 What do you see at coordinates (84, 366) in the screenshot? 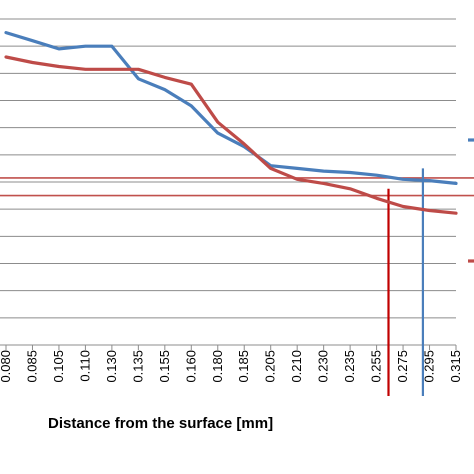
I see `x-tick-label: 0.110` at bounding box center [84, 366].